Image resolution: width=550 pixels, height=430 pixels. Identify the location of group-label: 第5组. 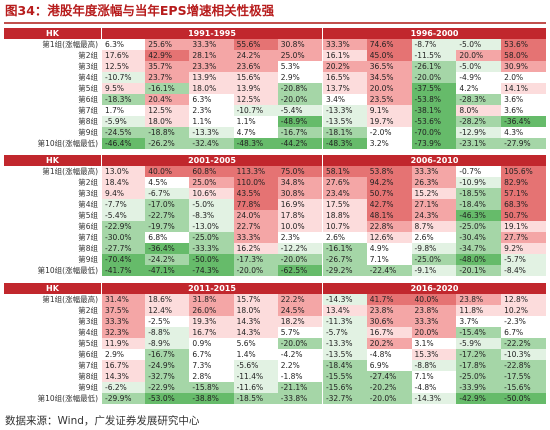
(88, 215).